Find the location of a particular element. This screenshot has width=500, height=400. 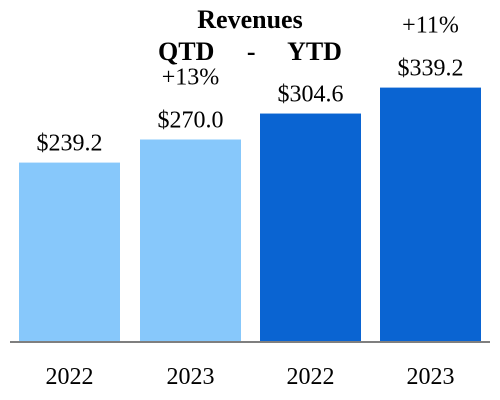

value-label: $270.0 is located at coordinates (191, 121).